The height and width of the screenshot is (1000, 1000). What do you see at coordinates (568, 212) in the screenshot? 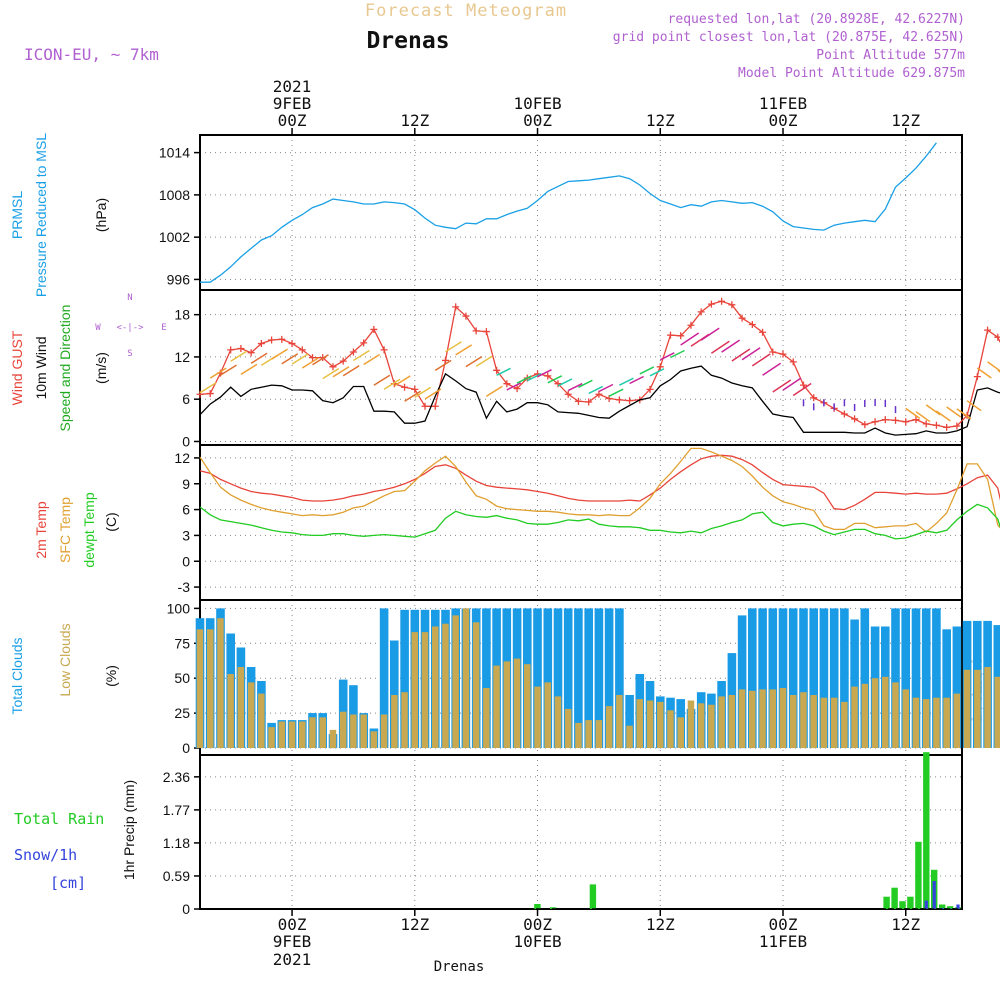
I see `prmsl-series` at bounding box center [568, 212].